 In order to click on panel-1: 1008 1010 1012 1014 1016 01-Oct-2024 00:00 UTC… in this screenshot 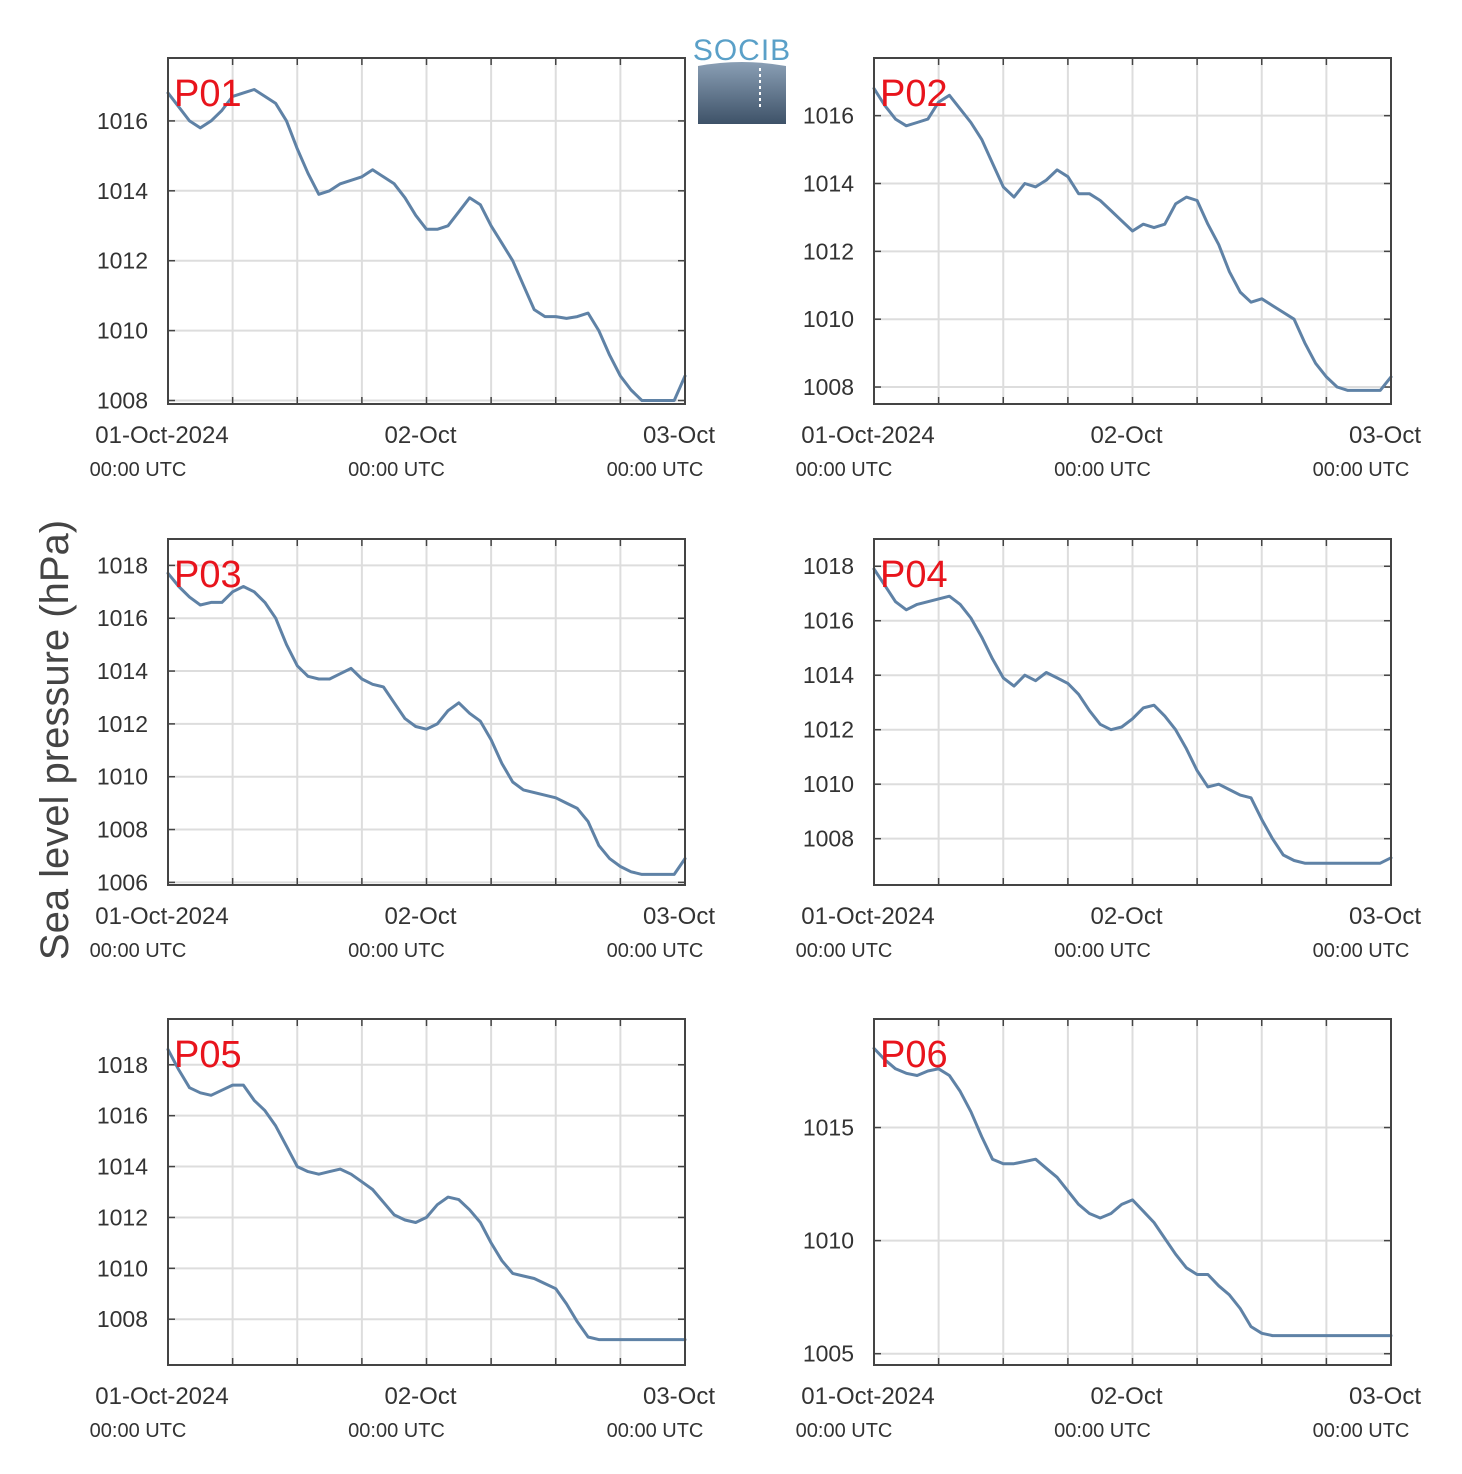, I will do `click(402, 269)`.